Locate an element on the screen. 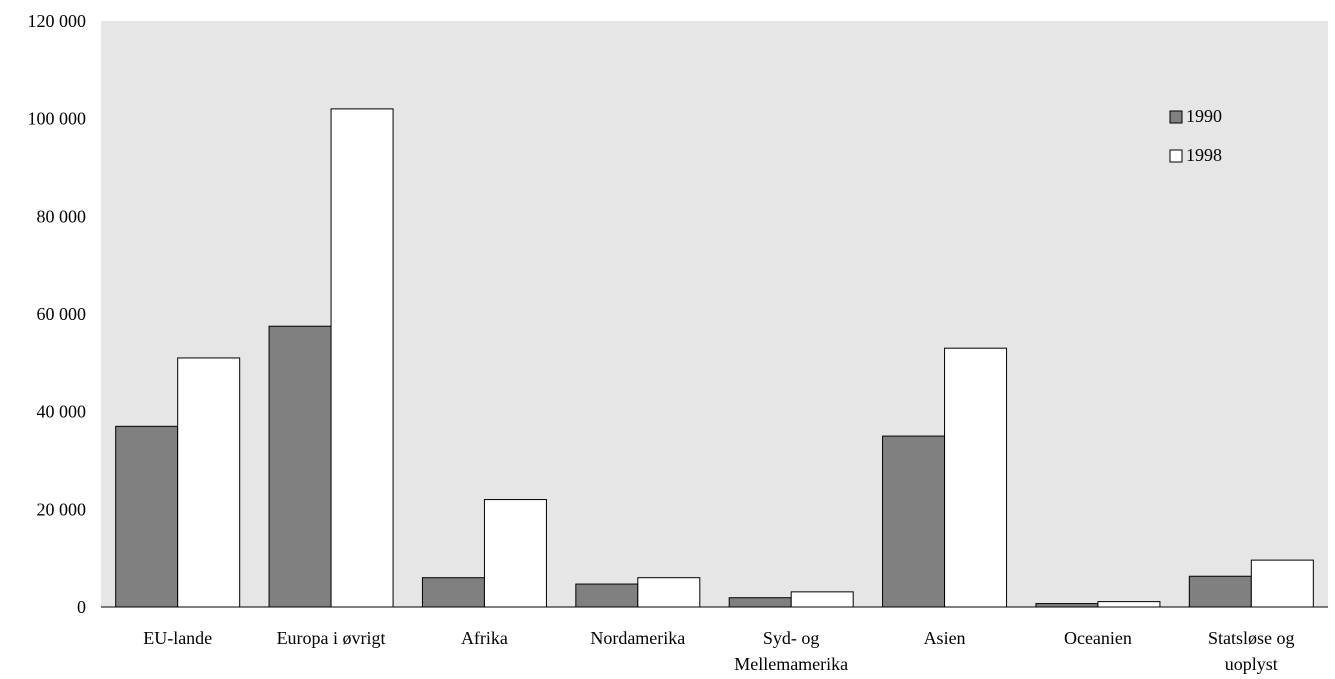 This screenshot has width=1335, height=679. x-category-label-line: uoplyst is located at coordinates (1251, 664).